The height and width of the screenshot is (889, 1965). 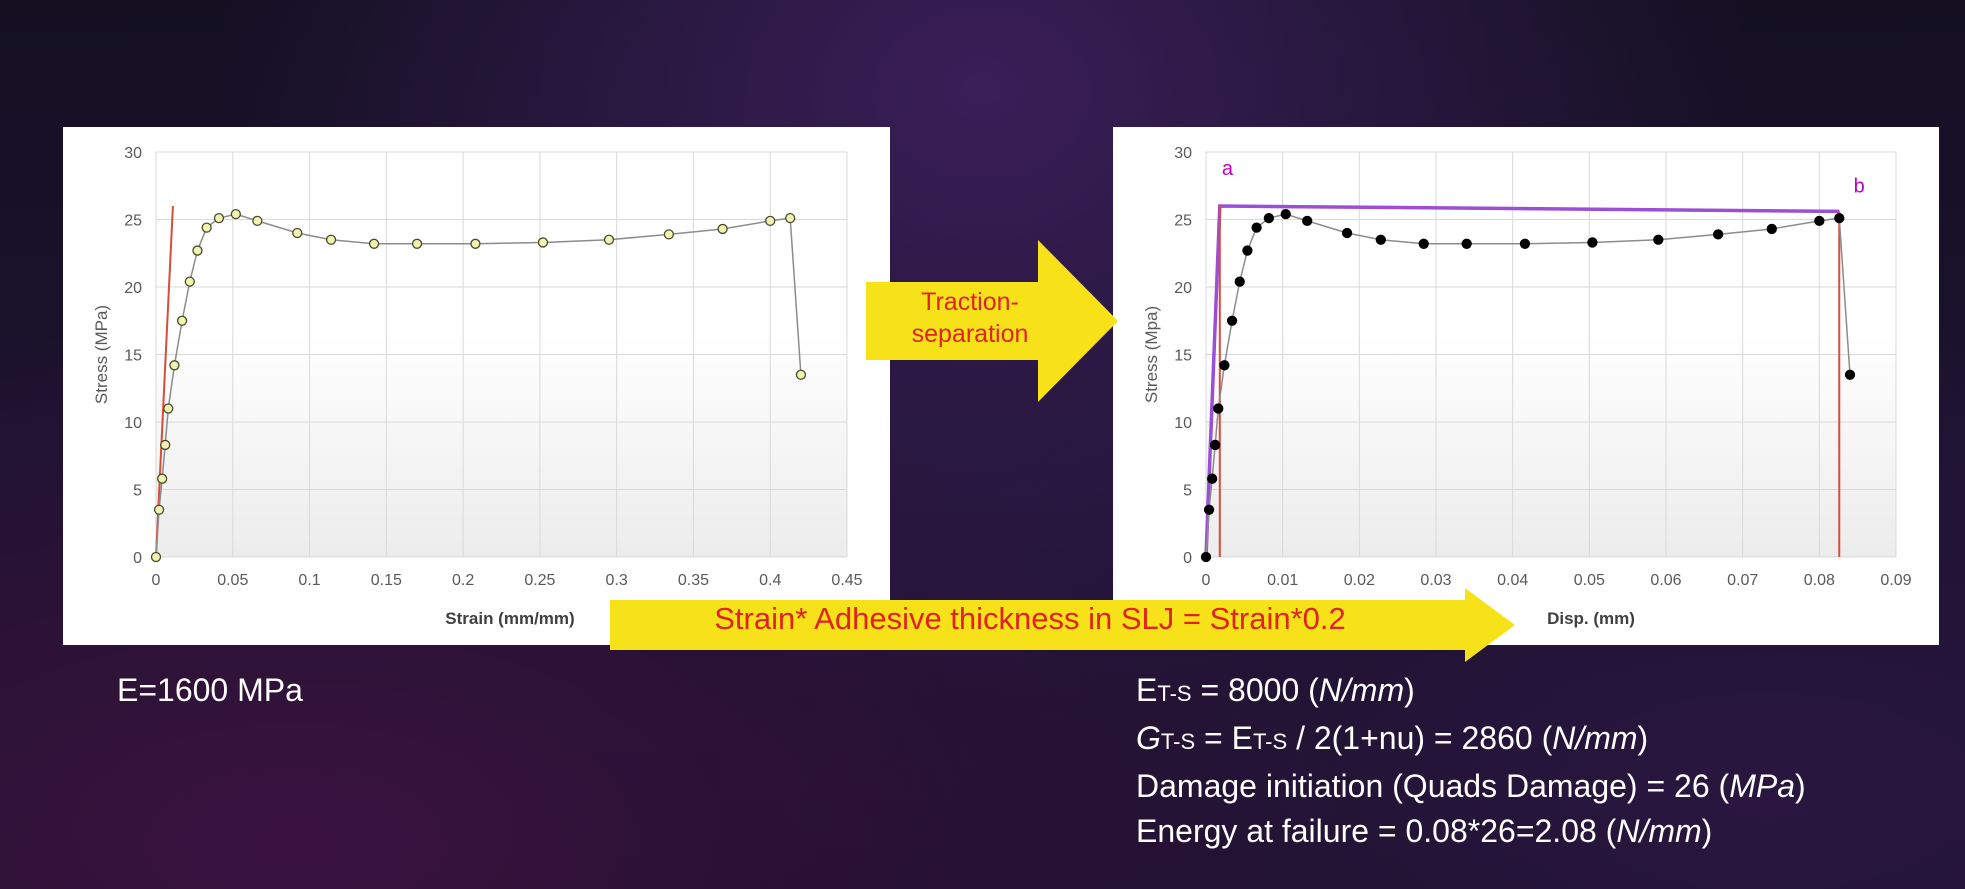 What do you see at coordinates (101, 354) in the screenshot?
I see `y-axis-title: Stress (MPa)` at bounding box center [101, 354].